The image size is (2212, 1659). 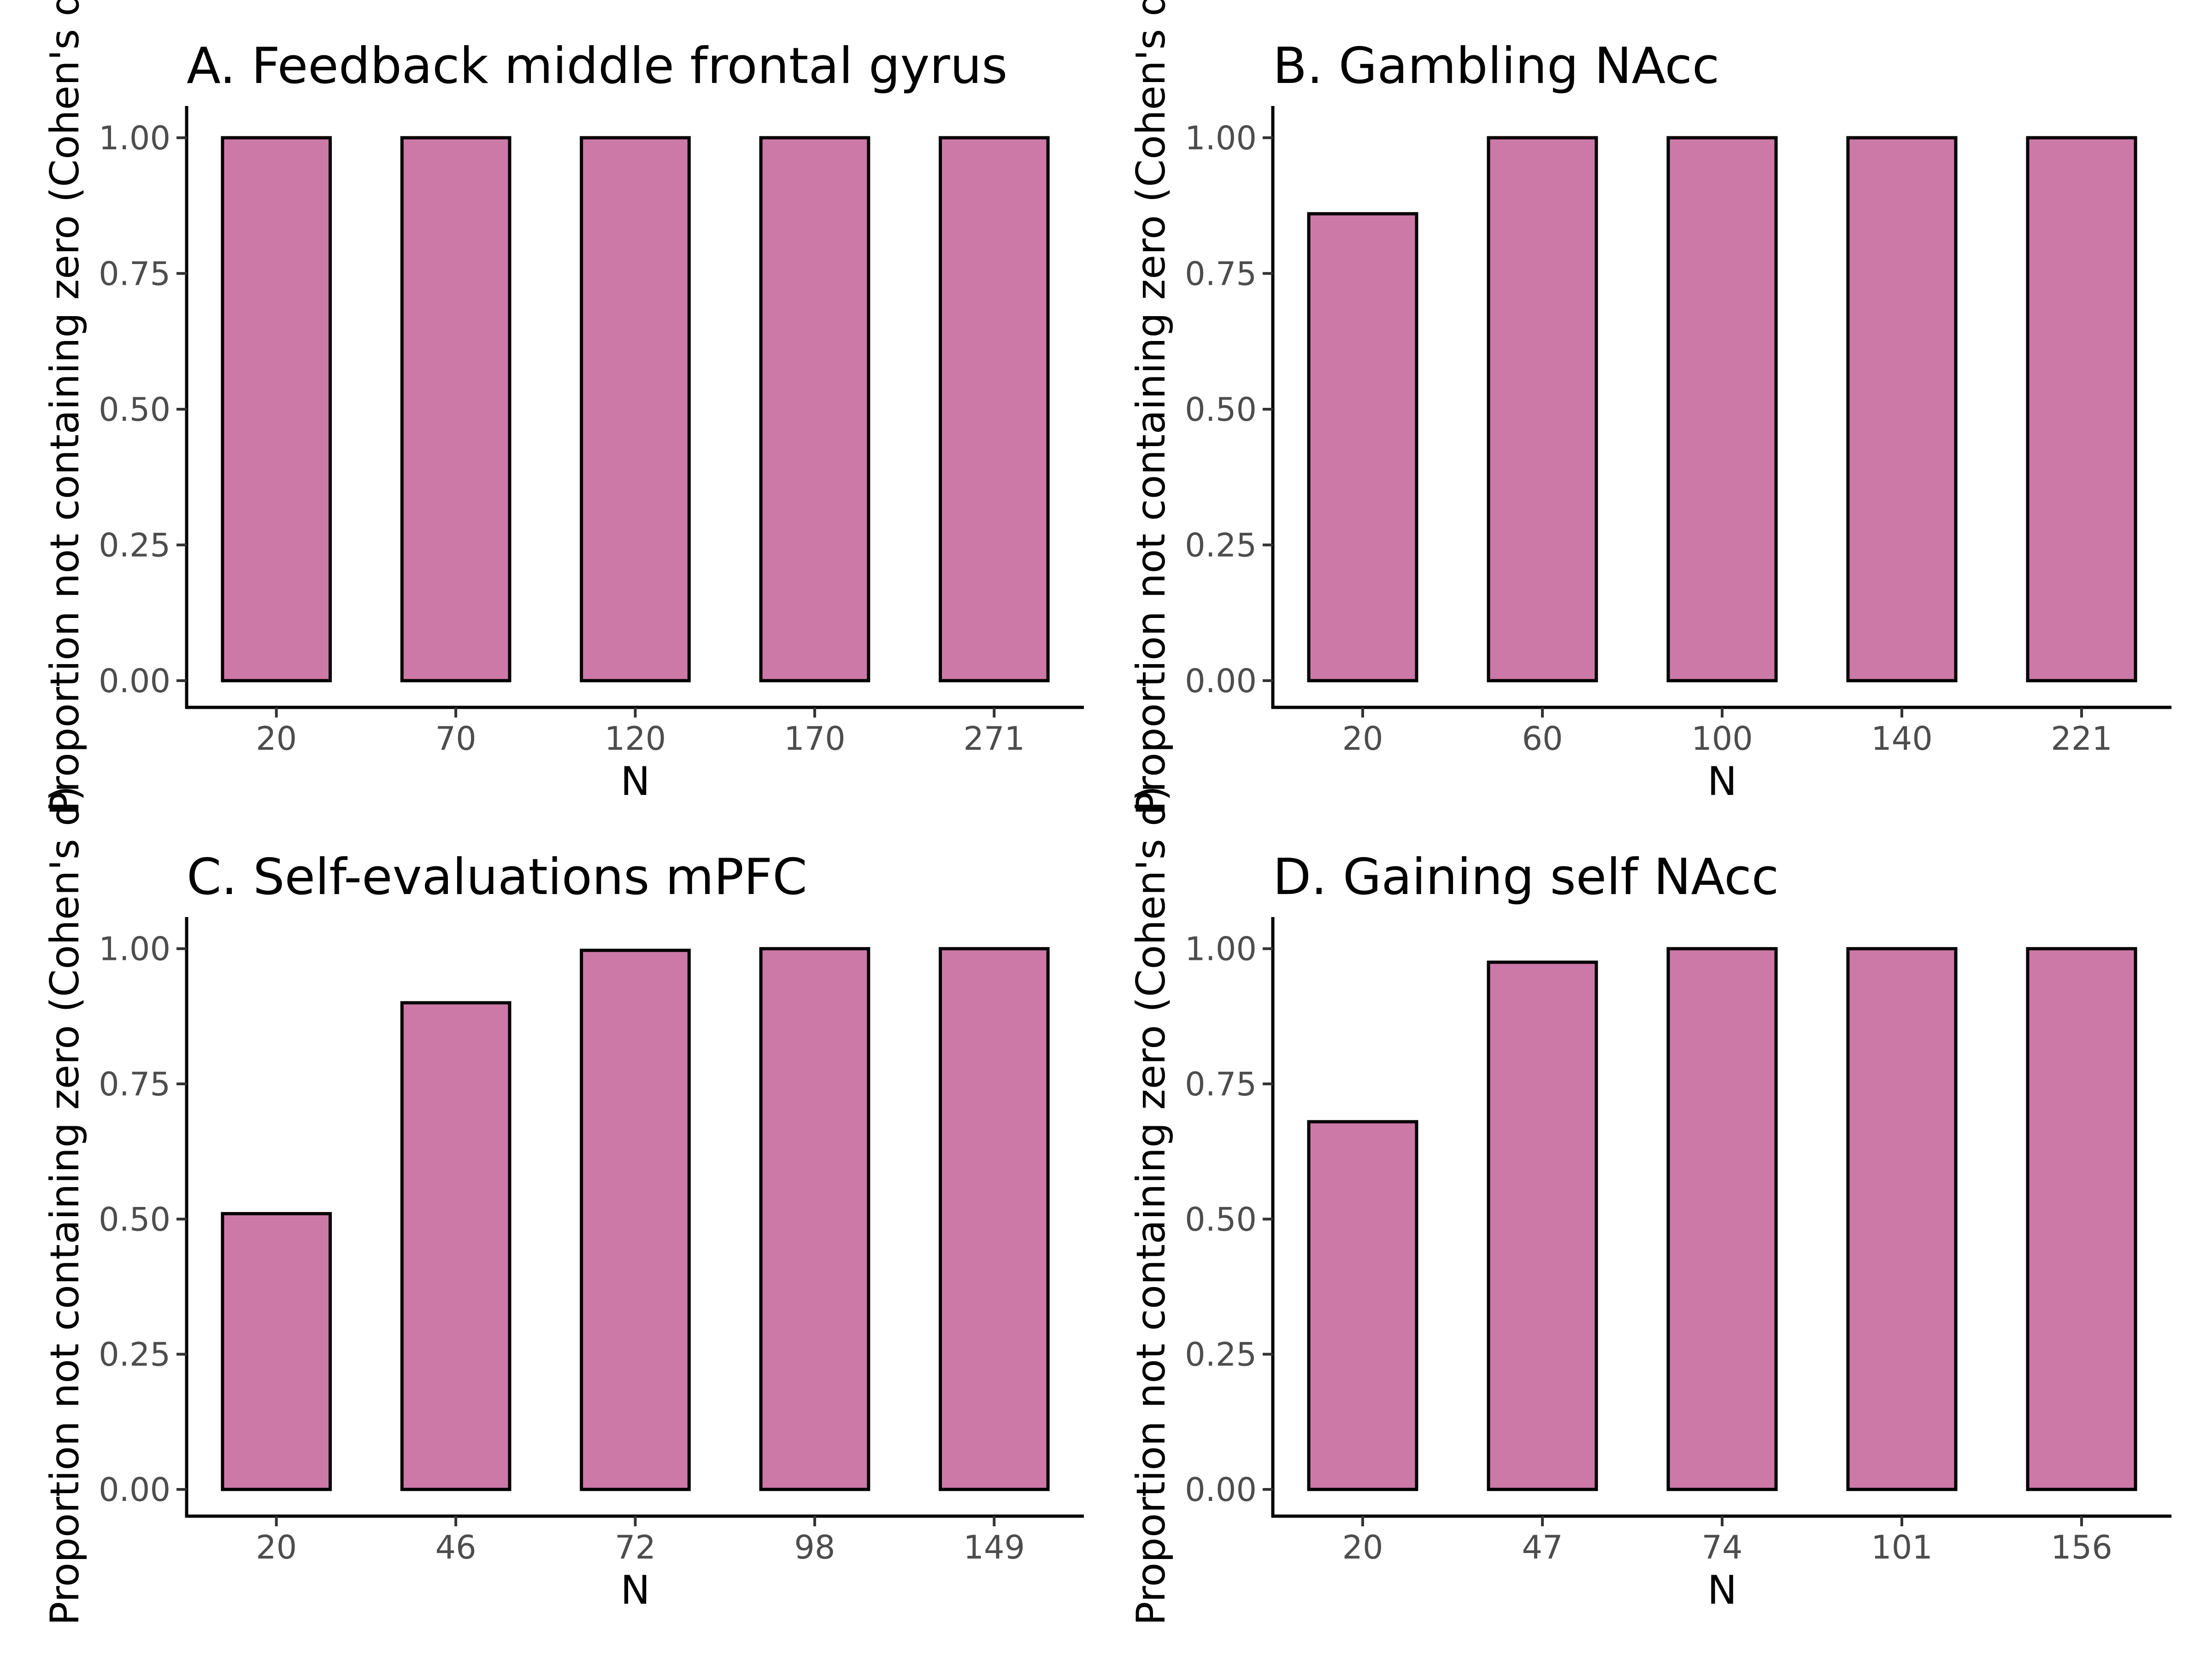 What do you see at coordinates (1221, 681) in the screenshot?
I see `panel-b-y-tick-label: 0.00` at bounding box center [1221, 681].